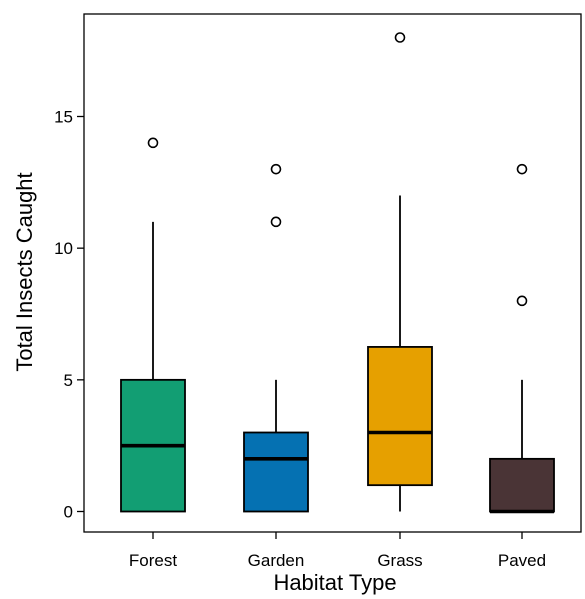 Image resolution: width=585 pixels, height=599 pixels. What do you see at coordinates (400, 272) in the screenshot?
I see `box-grass` at bounding box center [400, 272].